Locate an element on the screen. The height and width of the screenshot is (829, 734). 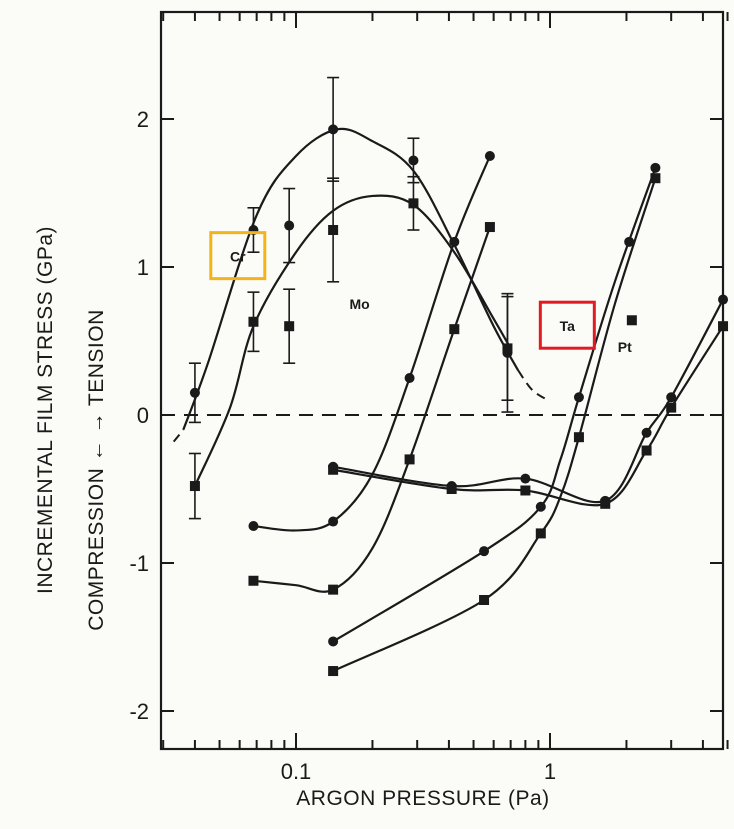
x-tick-label: 1 is located at coordinates (550, 771).